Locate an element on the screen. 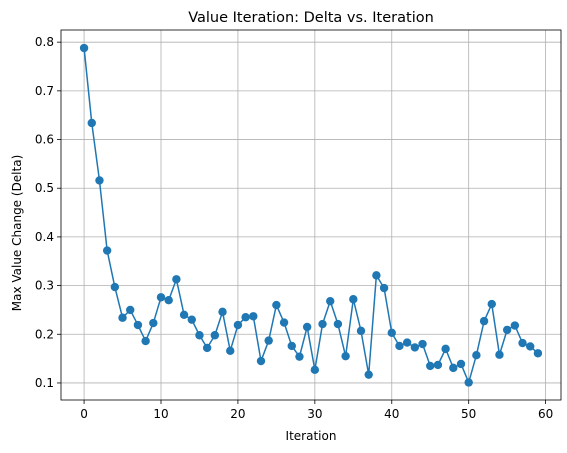 This screenshot has width=567, height=453. y-tick-label: 0.2 is located at coordinates (44, 334).